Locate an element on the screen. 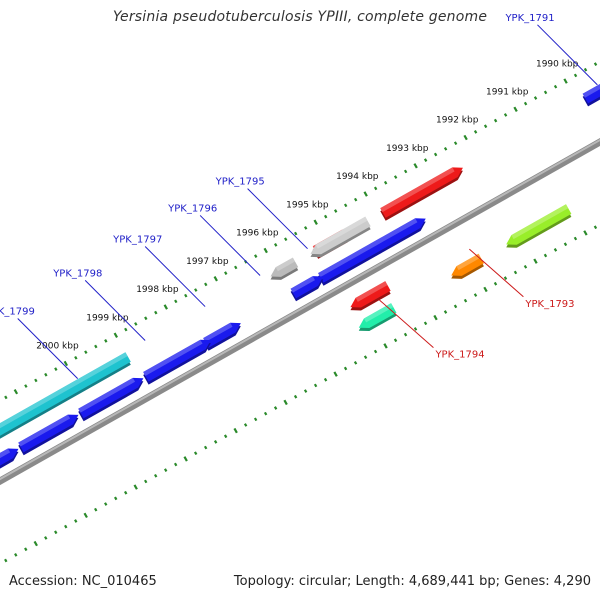 The image size is (600, 604). gene-label-ypk_1791: YPK_1791 is located at coordinates (551, 49).